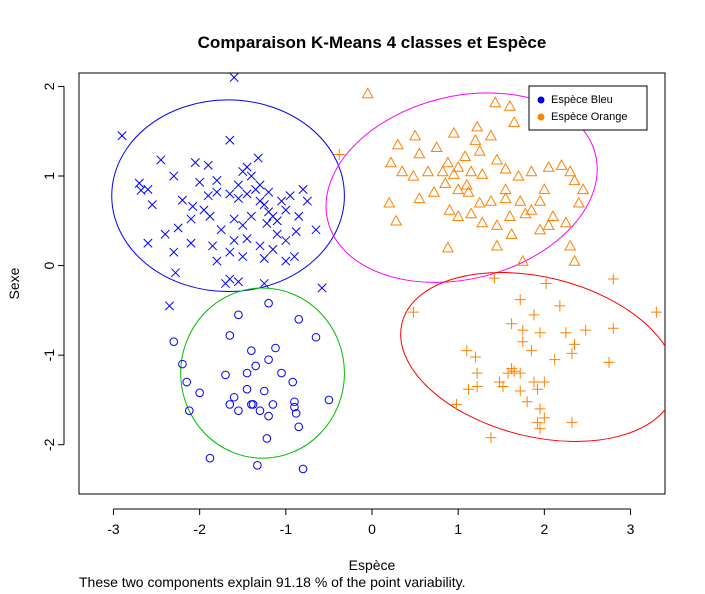  Describe the element at coordinates (49, 86) in the screenshot. I see `y-tick-label: 2` at that location.